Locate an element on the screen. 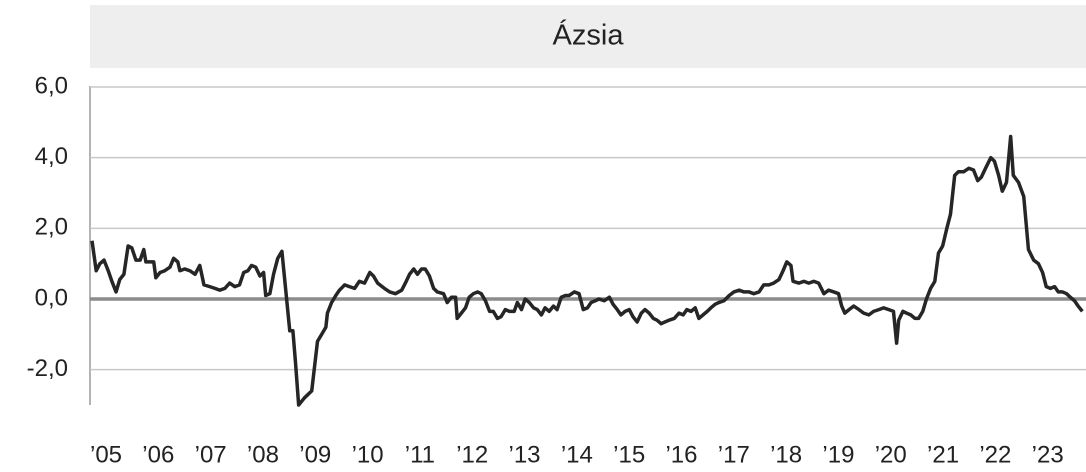 The height and width of the screenshot is (472, 1086). x-tick-label: ’22 is located at coordinates (995, 454).